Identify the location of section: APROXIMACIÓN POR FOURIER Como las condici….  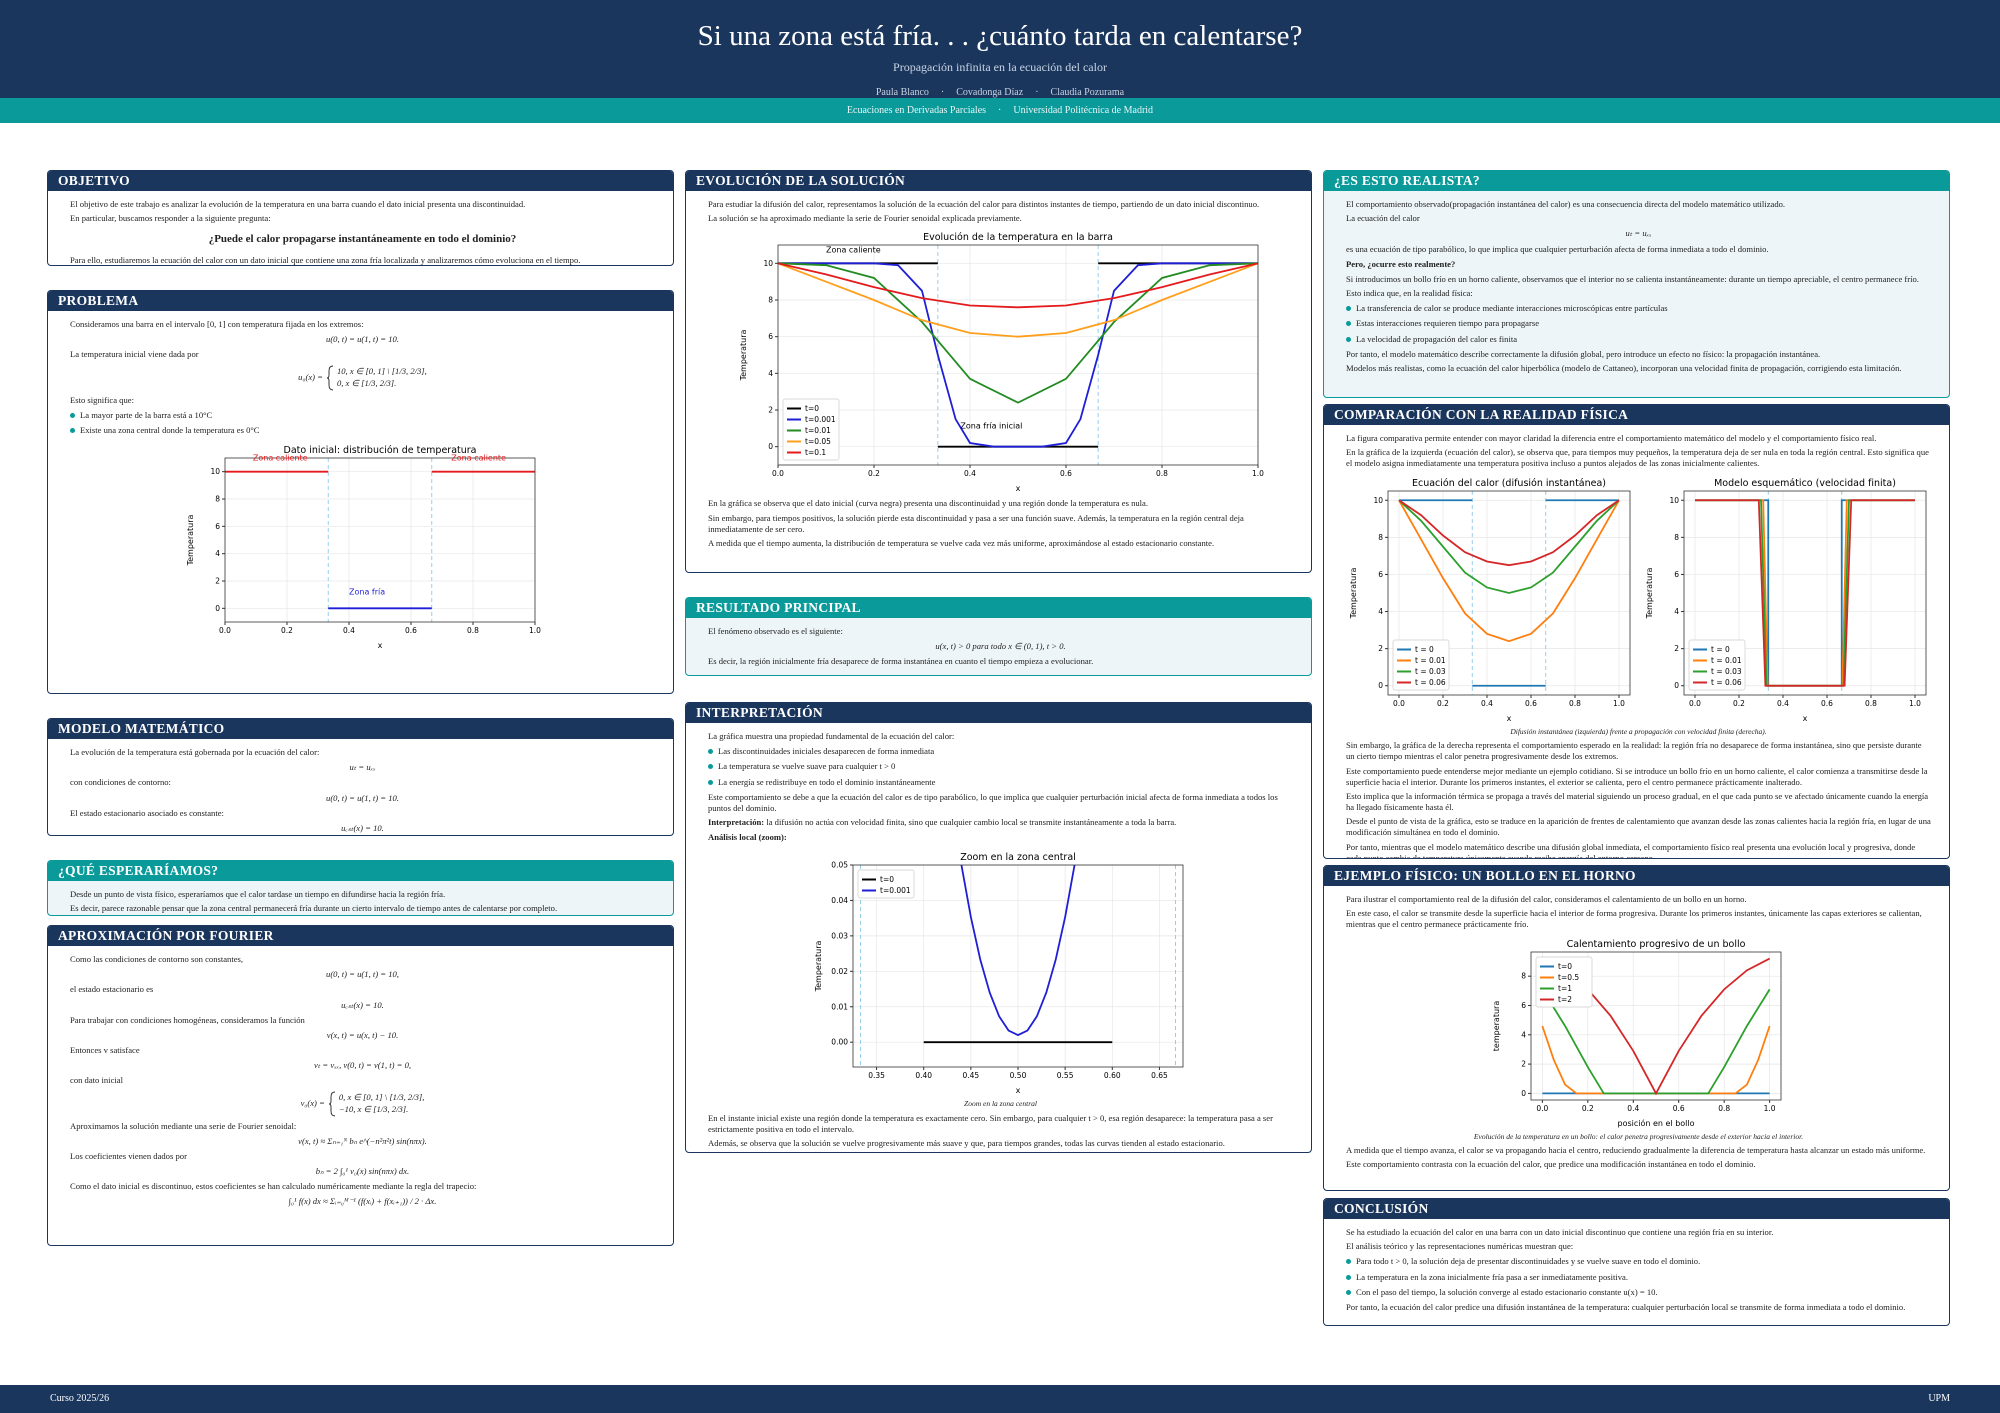
(360, 1085).